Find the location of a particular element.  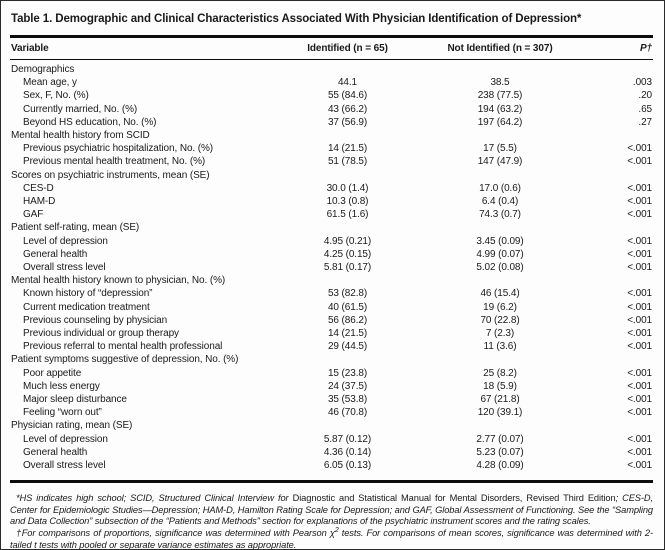

identified-value: 29 (44.5) is located at coordinates (347, 347).